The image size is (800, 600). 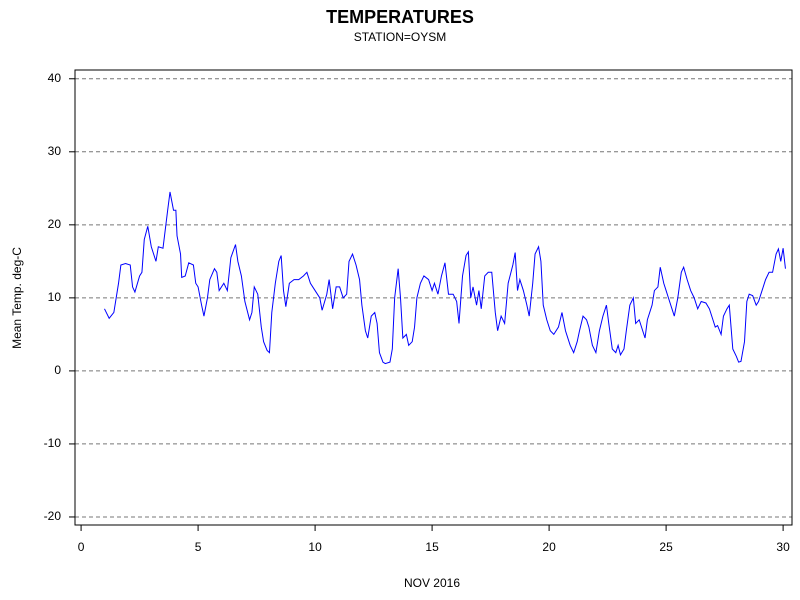 What do you see at coordinates (53, 516) in the screenshot?
I see `y-tick-label: -20` at bounding box center [53, 516].